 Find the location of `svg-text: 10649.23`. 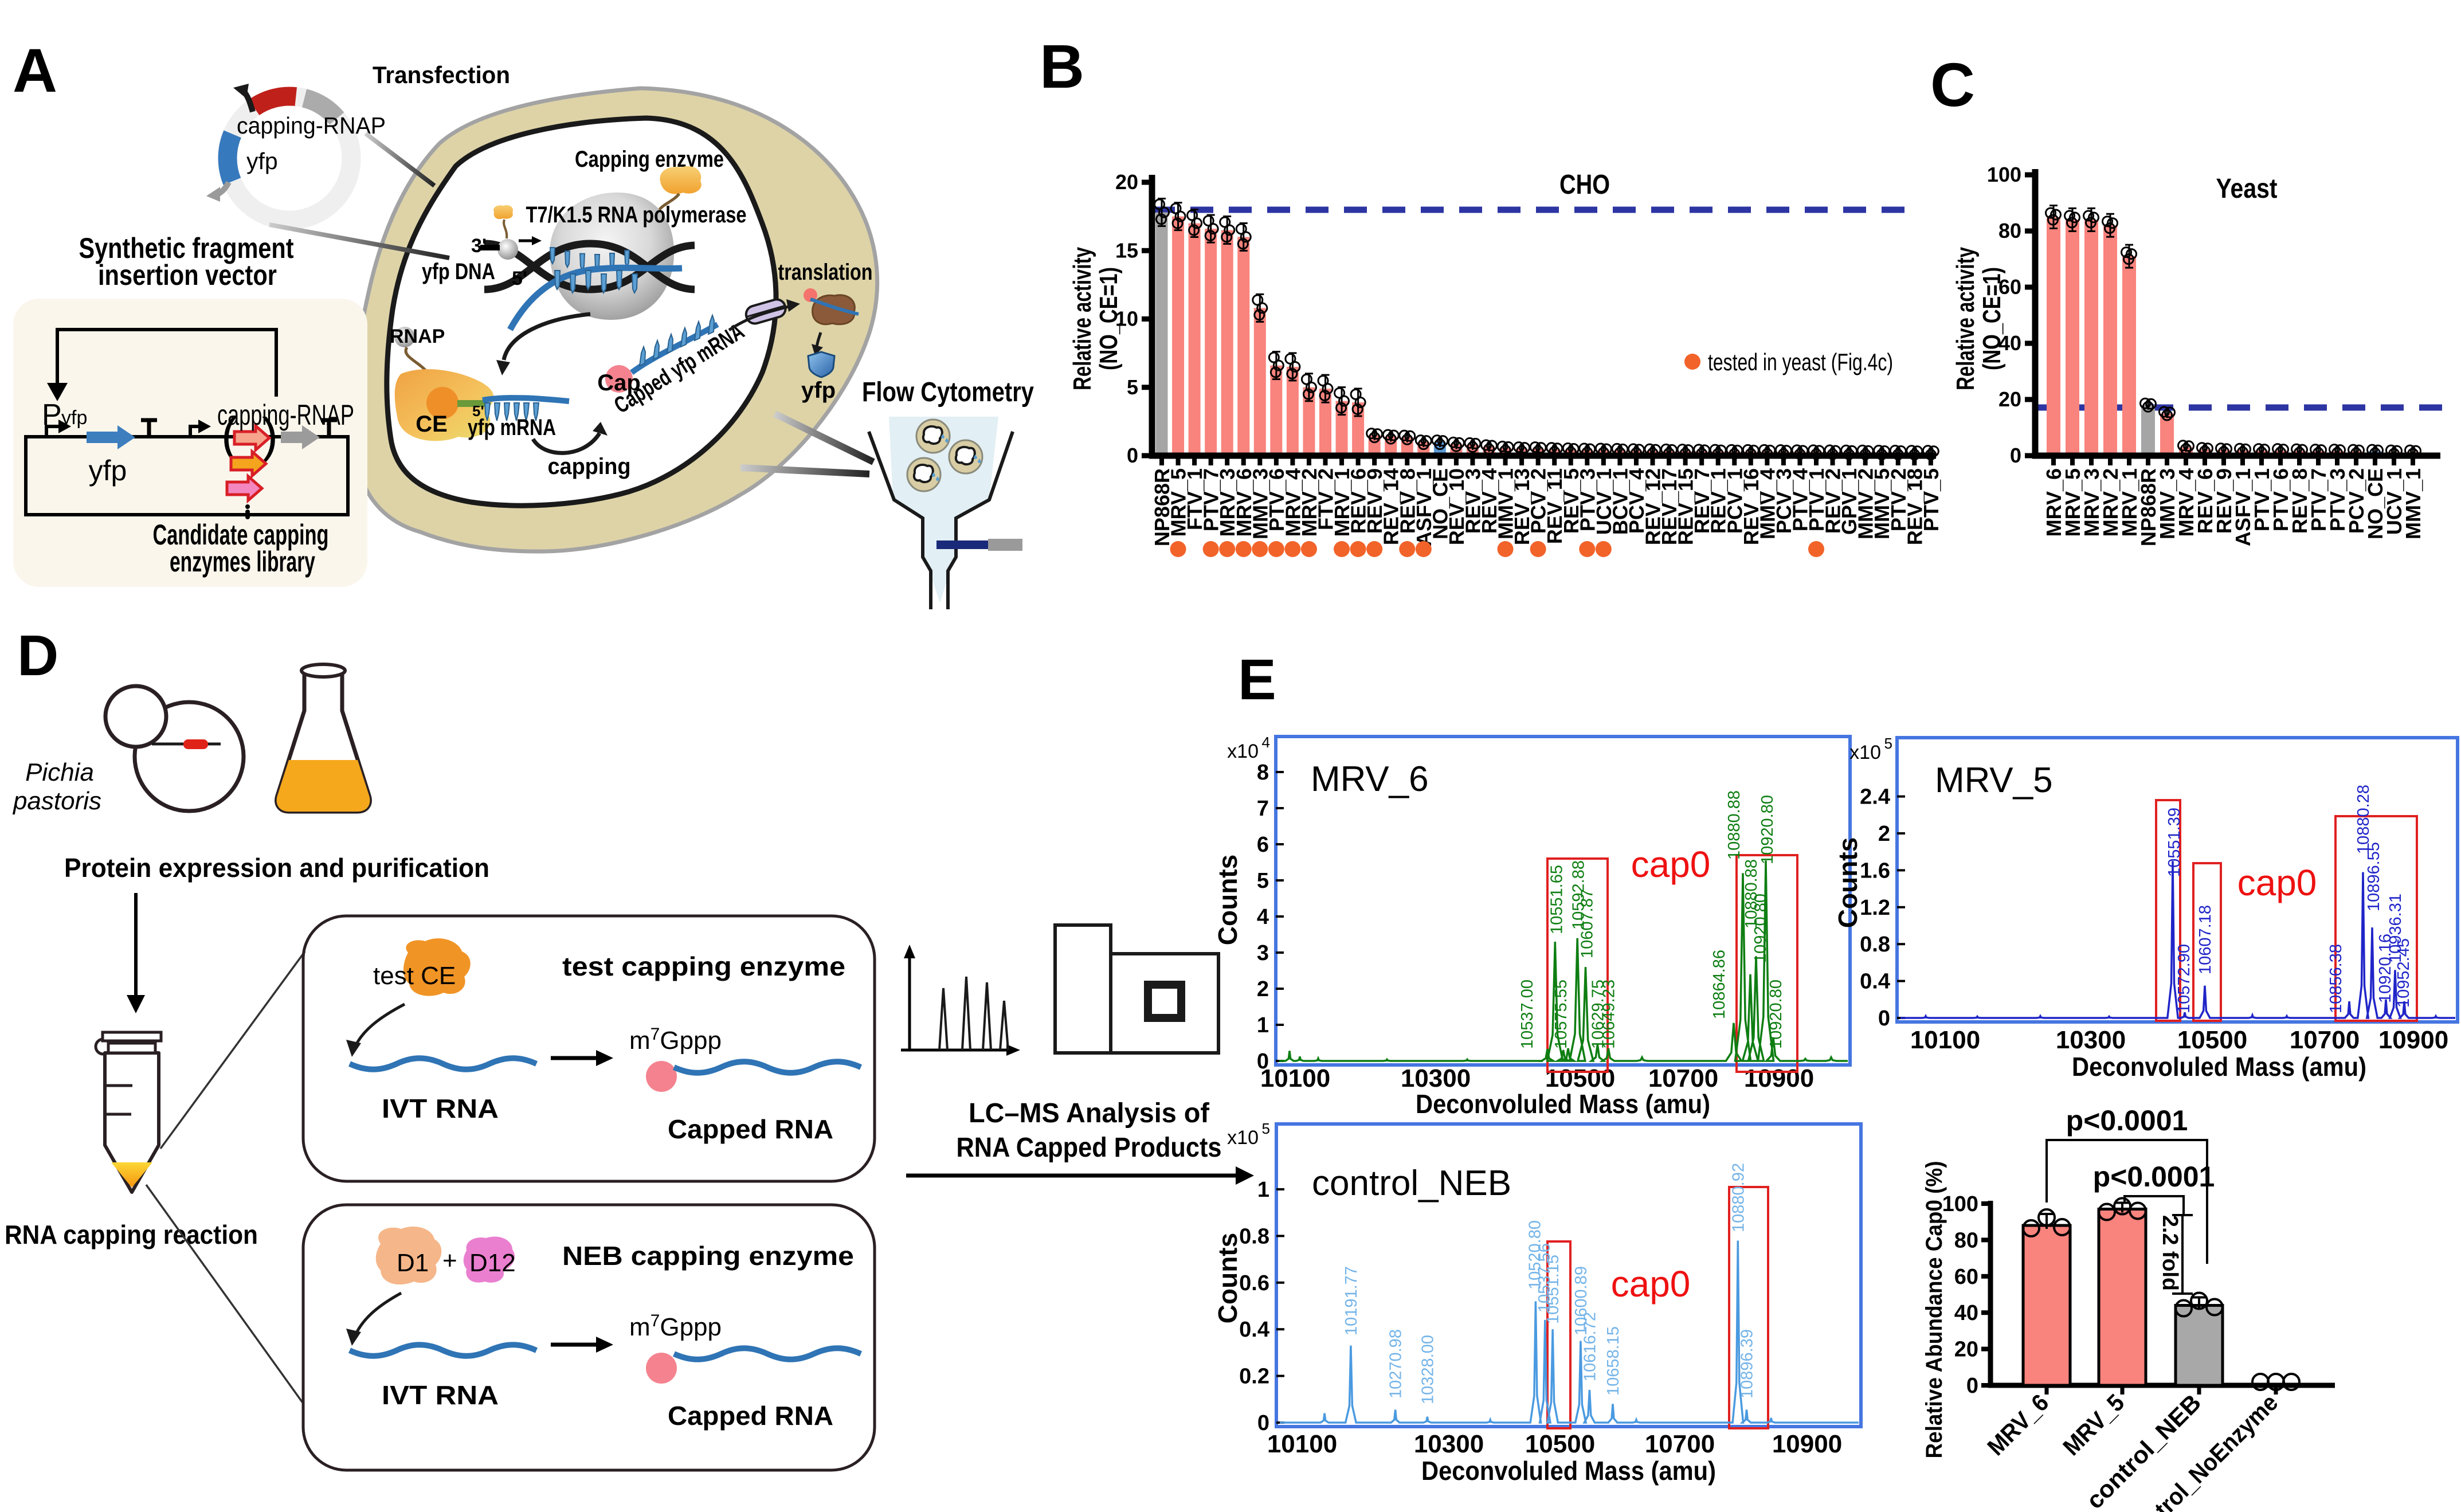

svg-text: 10649.23 is located at coordinates (1609, 1014).